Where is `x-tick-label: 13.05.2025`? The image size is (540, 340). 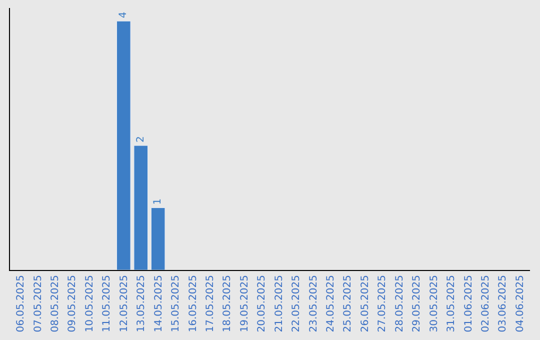 x-tick-label: 13.05.2025 is located at coordinates (142, 303).